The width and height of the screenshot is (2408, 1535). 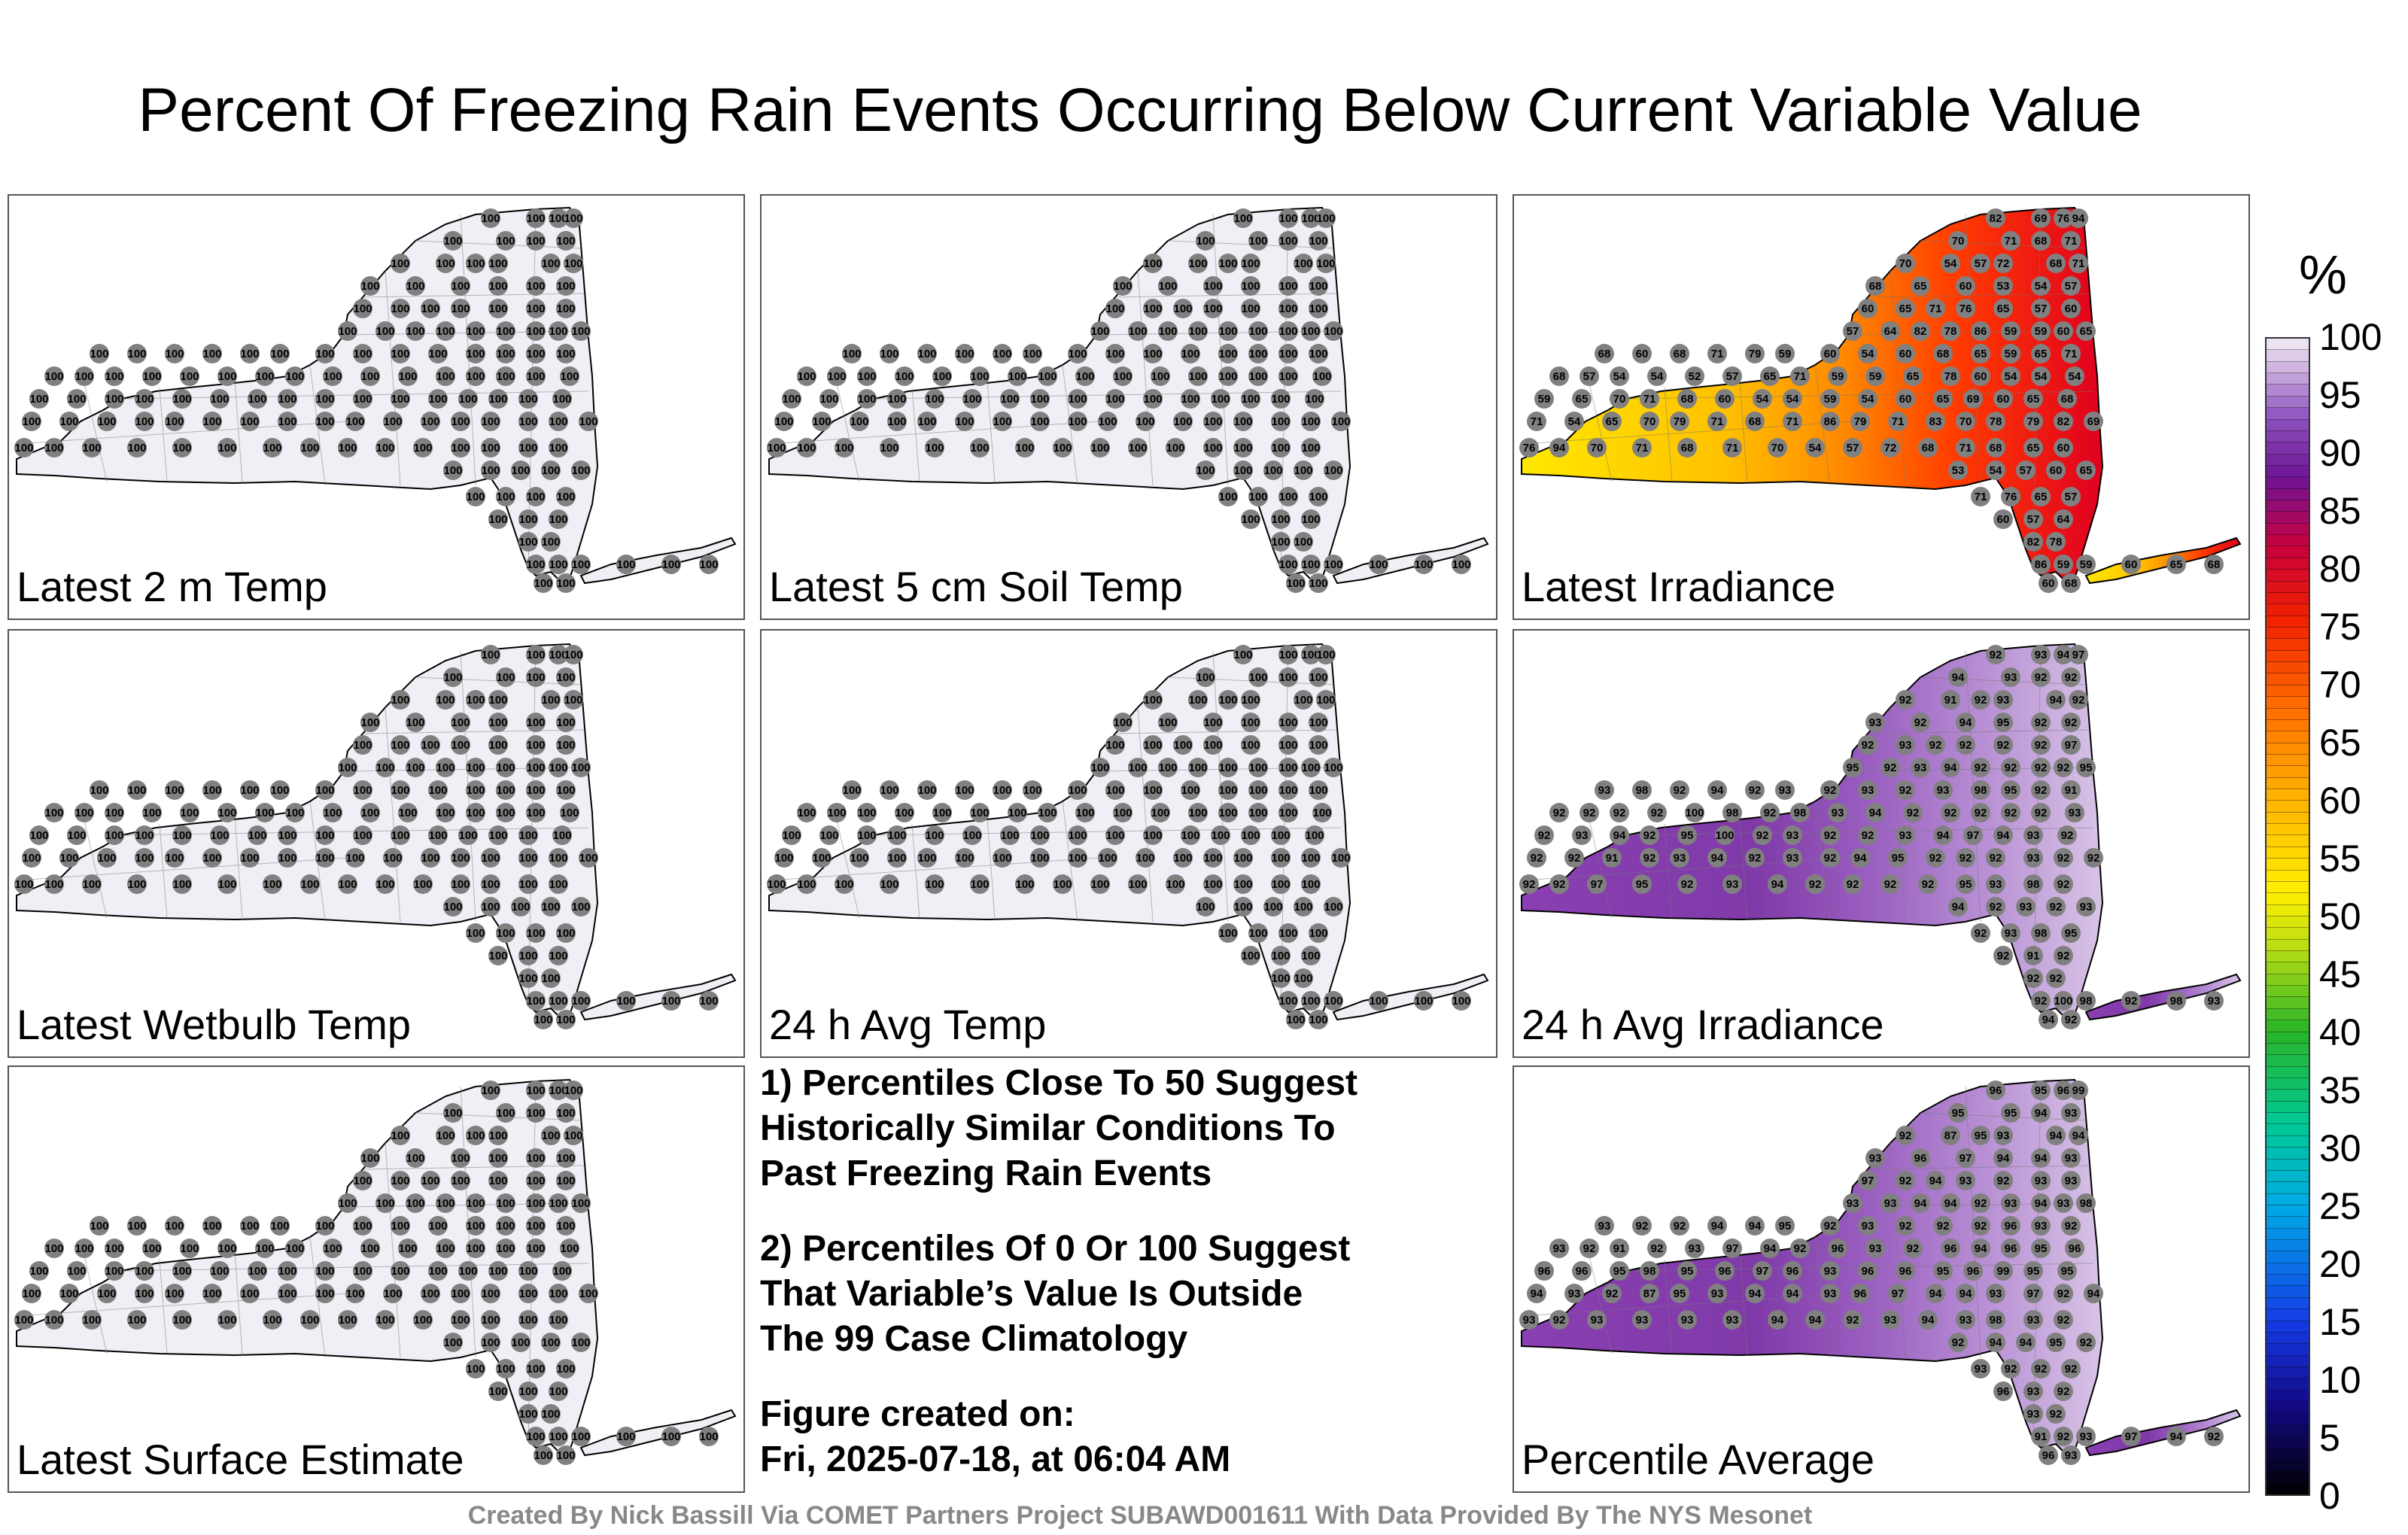 I want to click on station-value: 97, so click(x=1868, y=1181).